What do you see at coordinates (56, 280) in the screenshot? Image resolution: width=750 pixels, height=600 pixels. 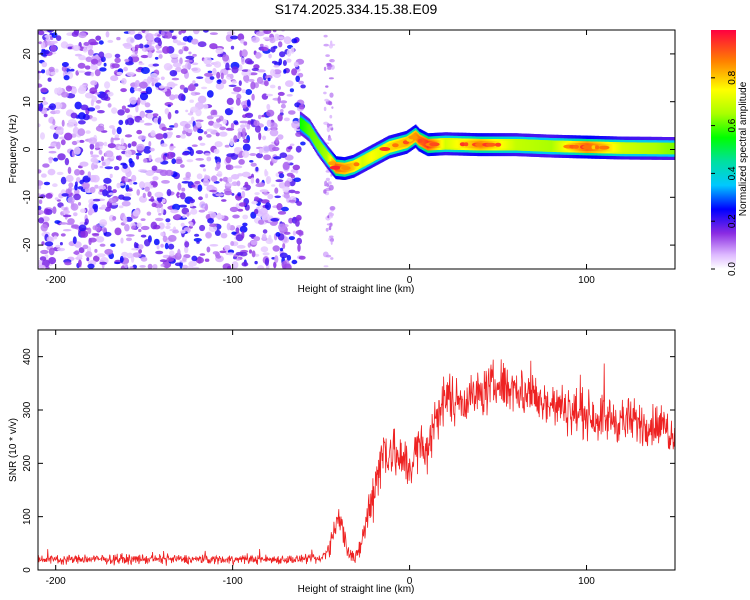 I see `x-tick-label: -200` at bounding box center [56, 280].